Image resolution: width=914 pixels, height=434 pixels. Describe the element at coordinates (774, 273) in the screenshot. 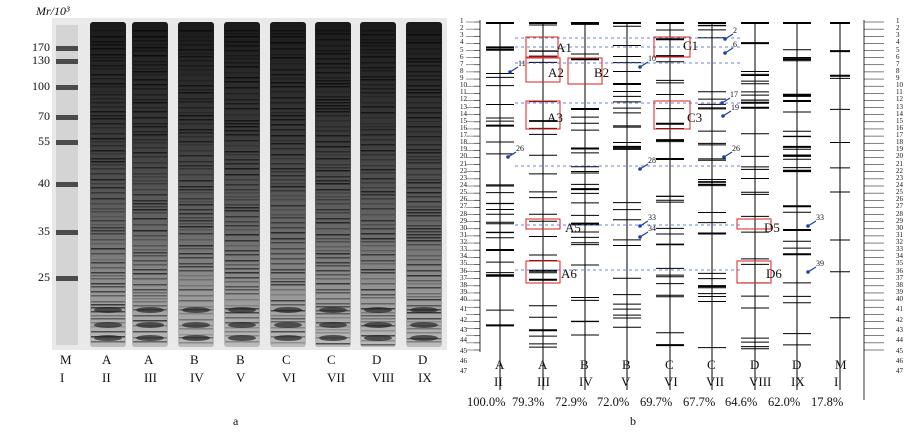

I see `box-label: D6` at that location.